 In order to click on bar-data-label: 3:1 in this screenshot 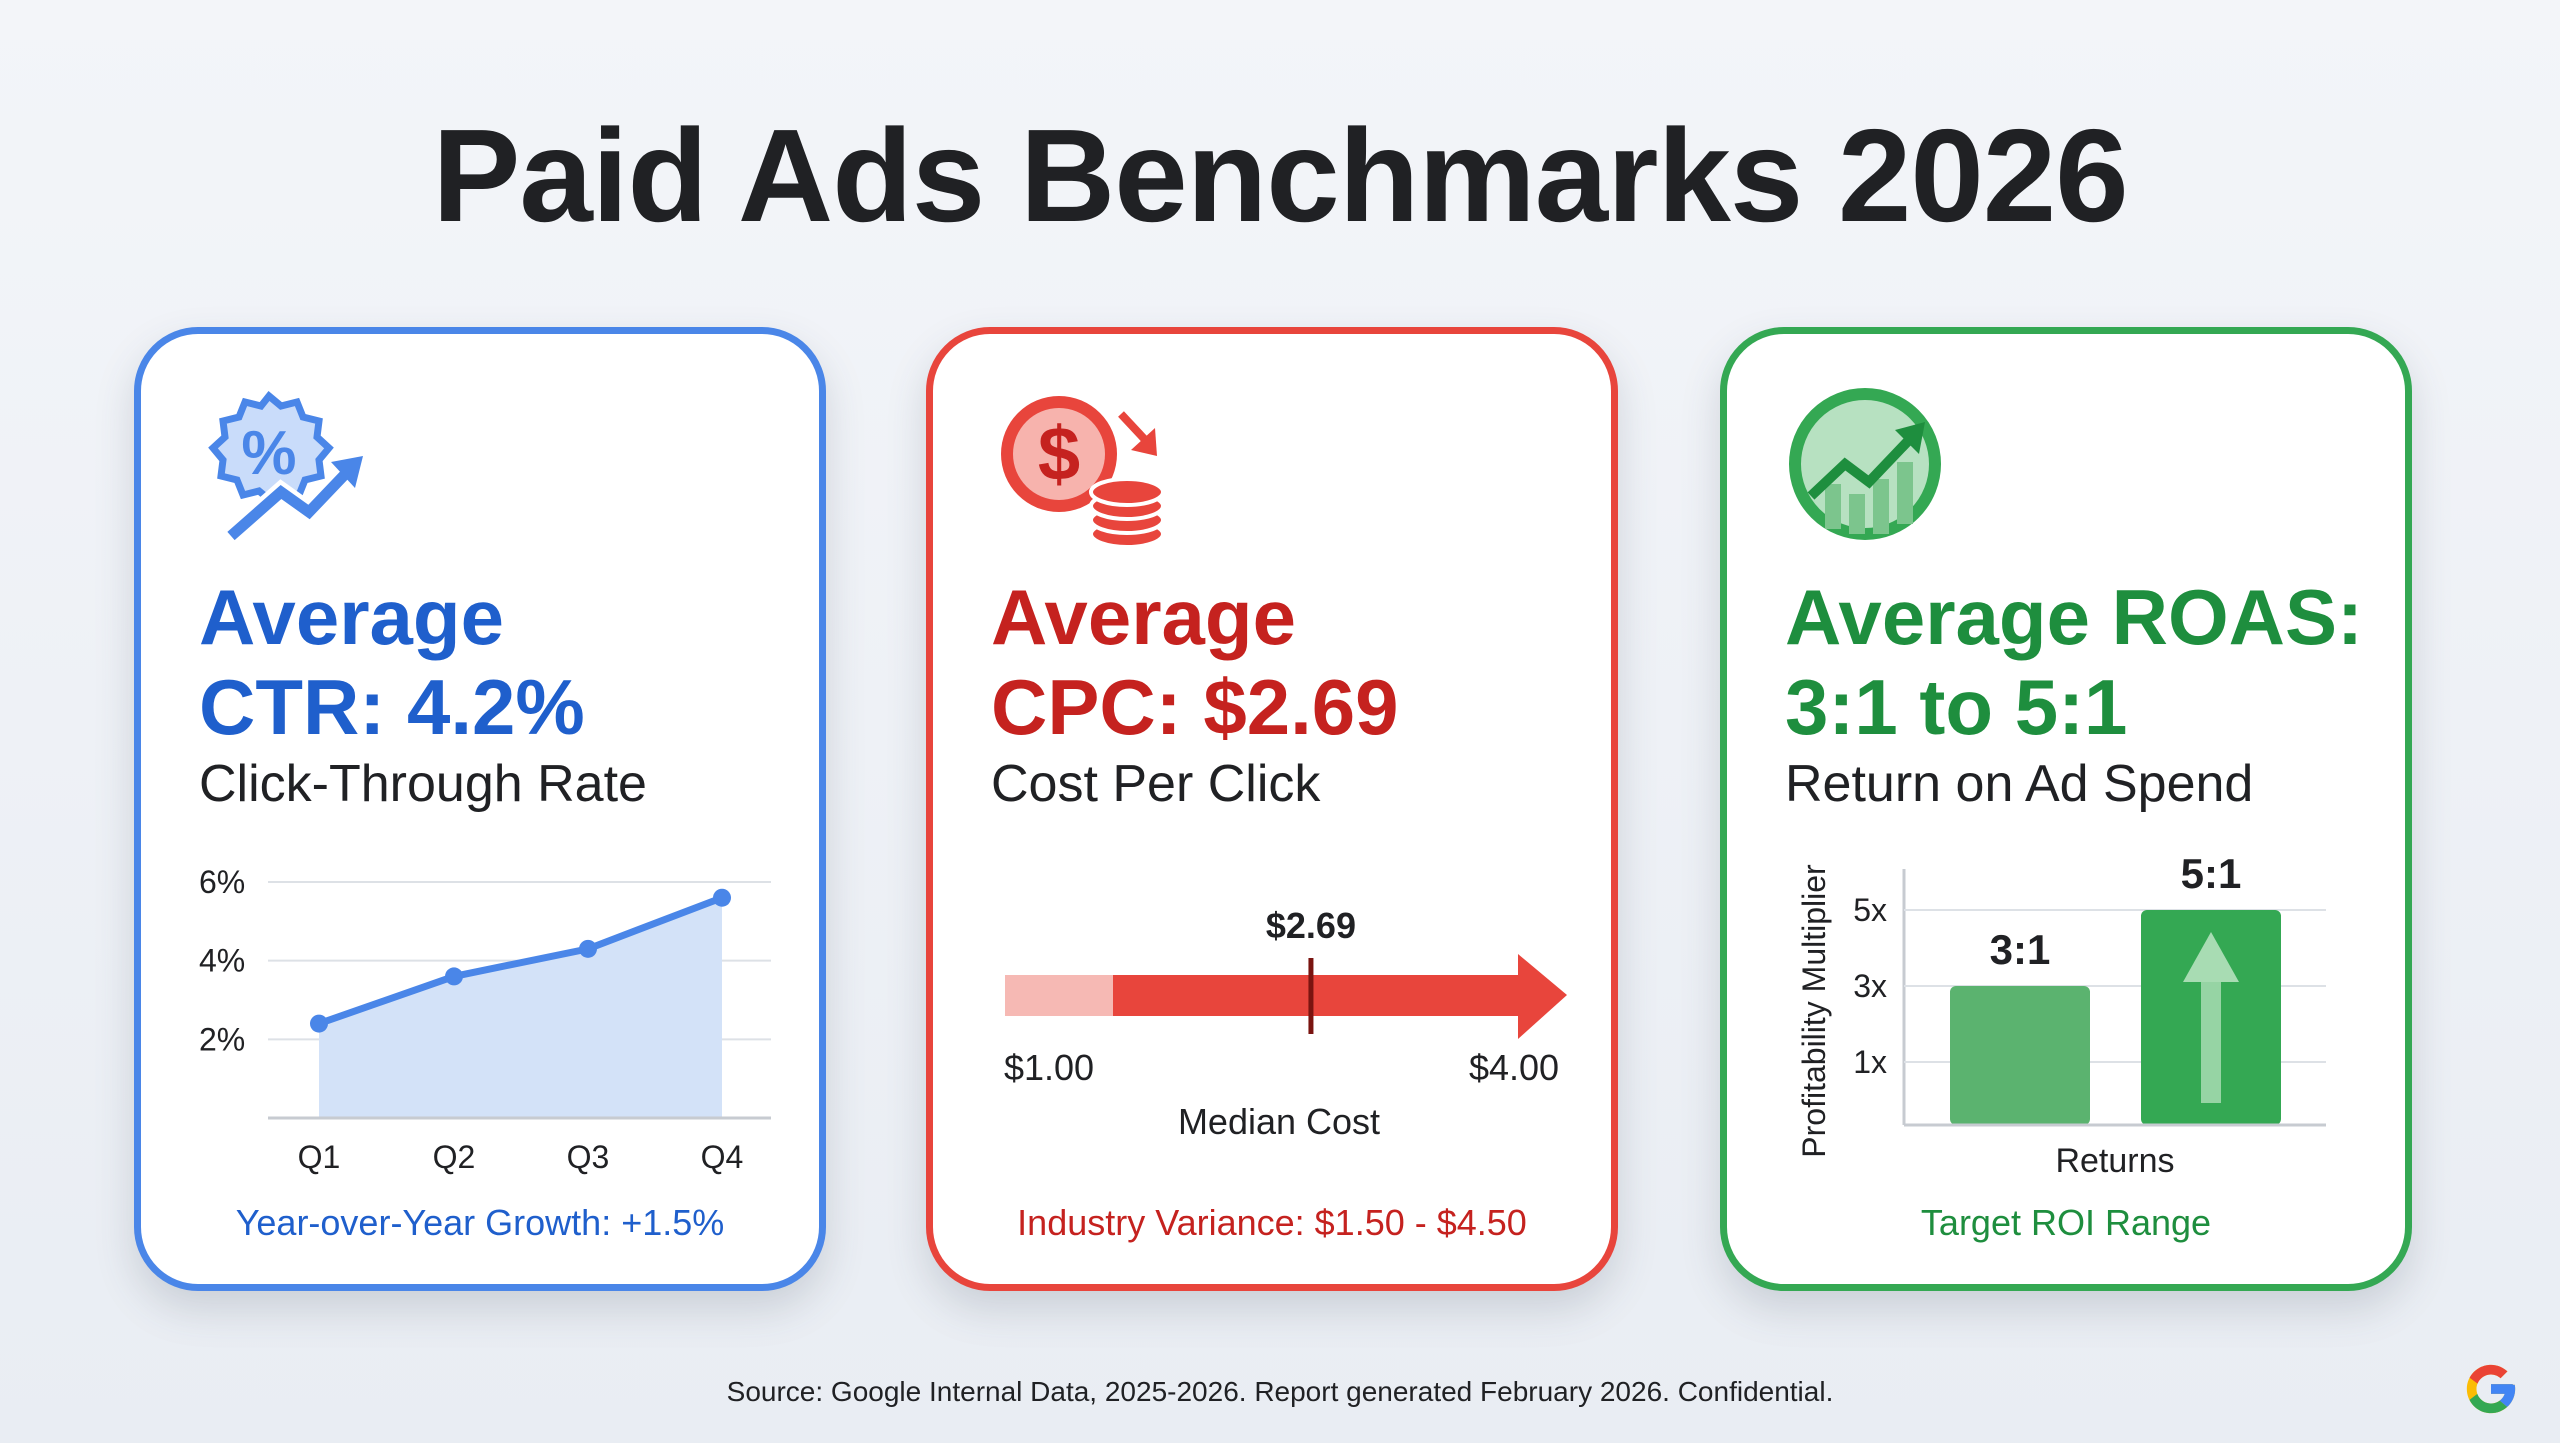, I will do `click(2020, 949)`.